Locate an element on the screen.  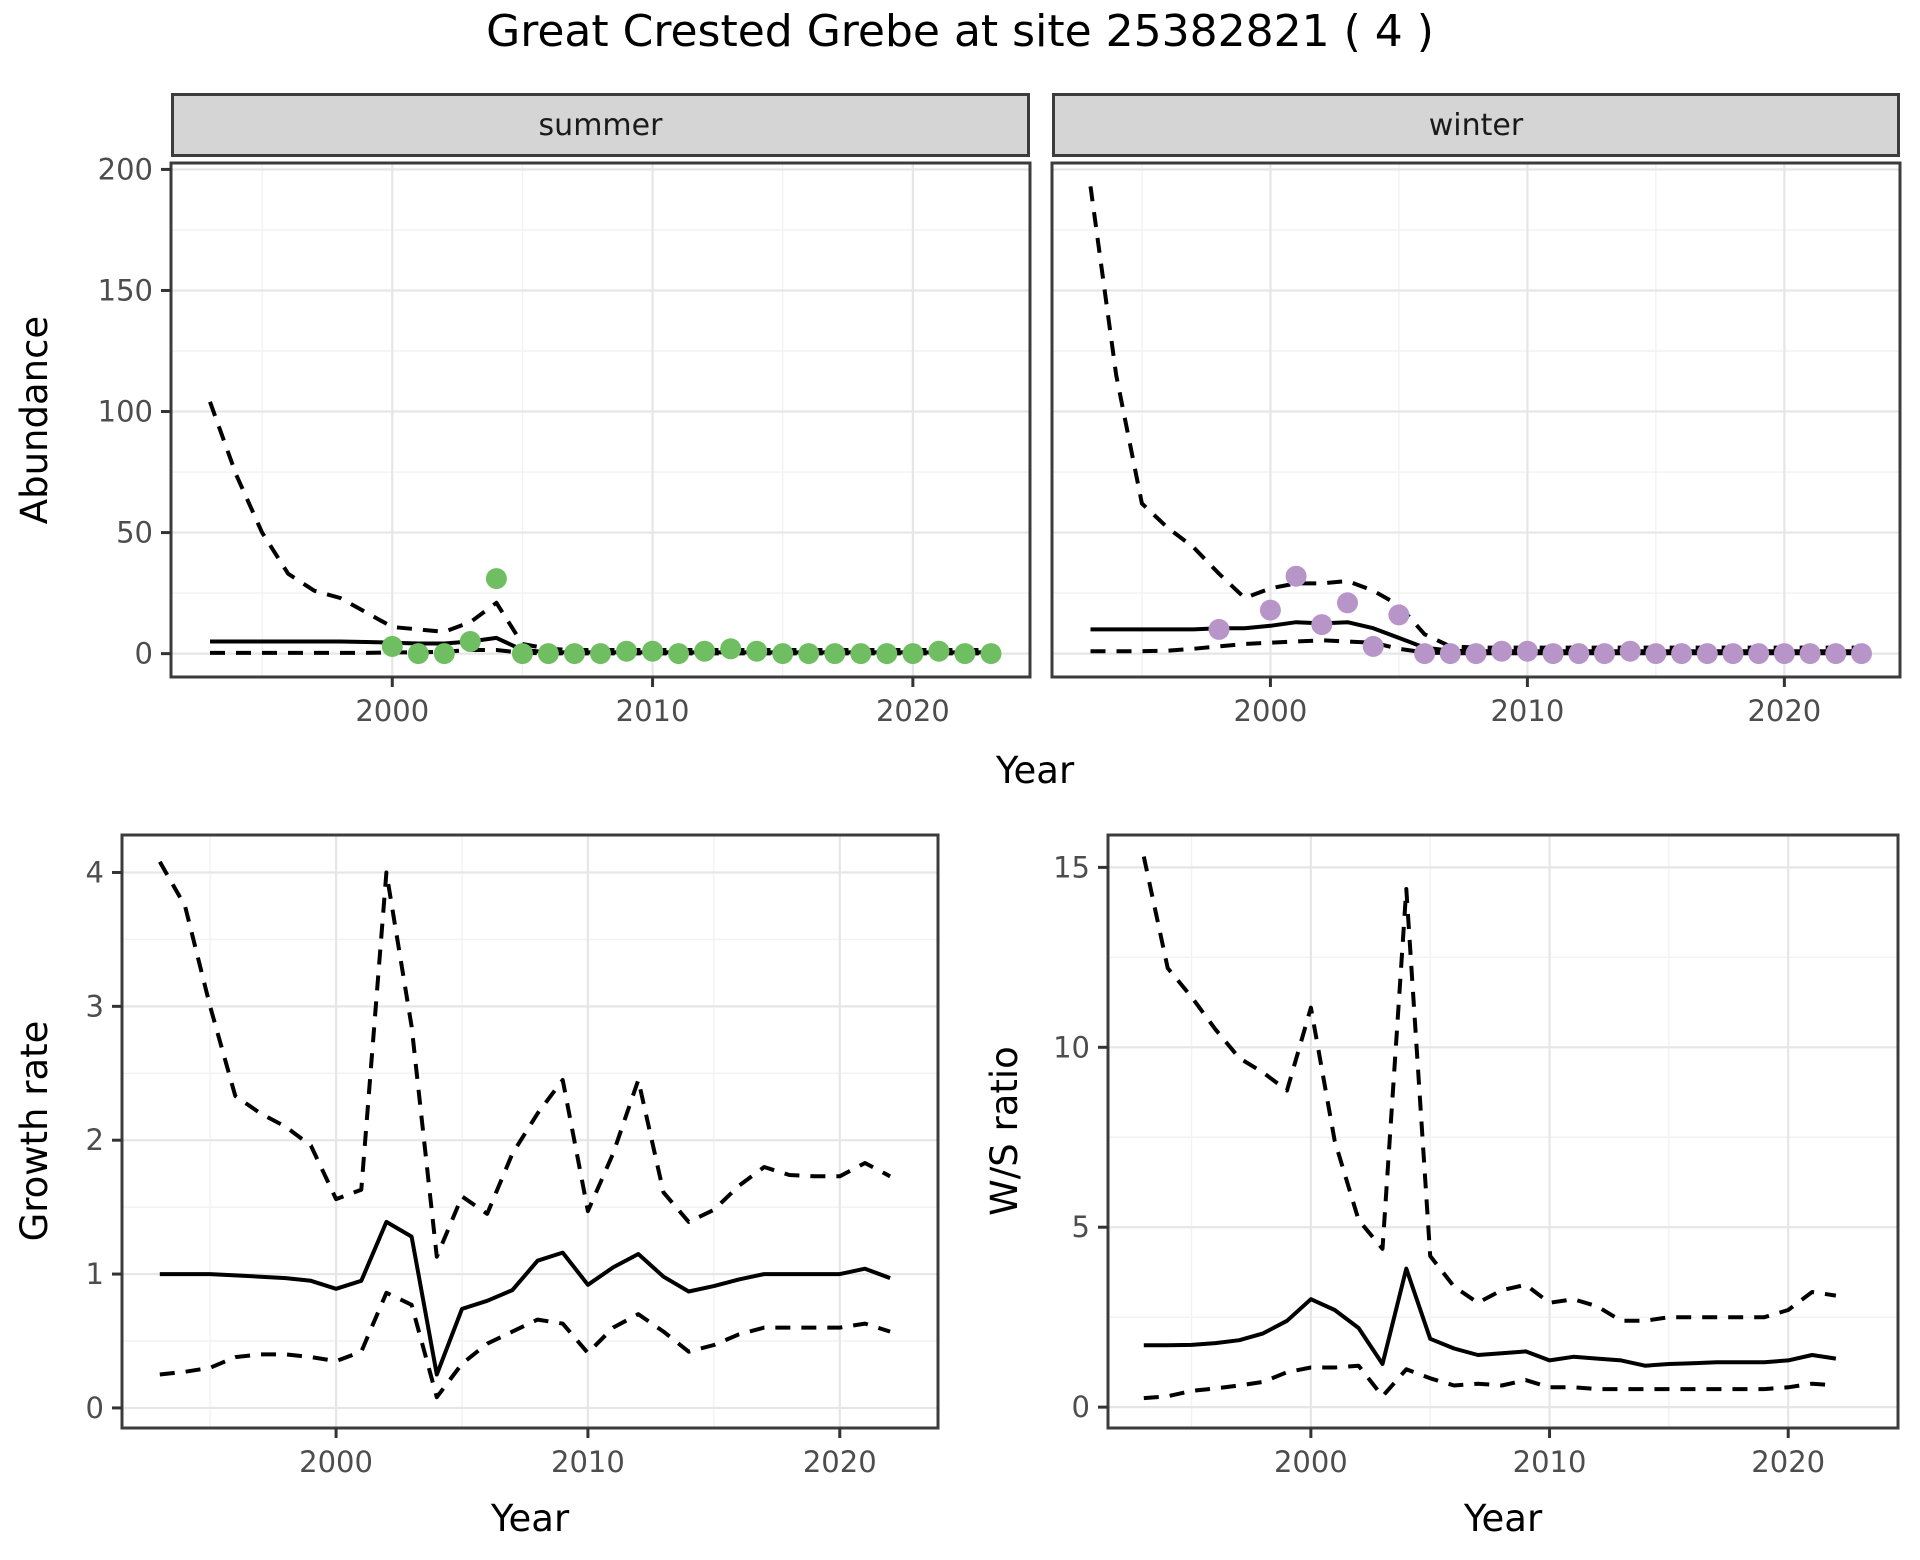
abundance-summer-x-tick-label: 2000 is located at coordinates (392, 711).